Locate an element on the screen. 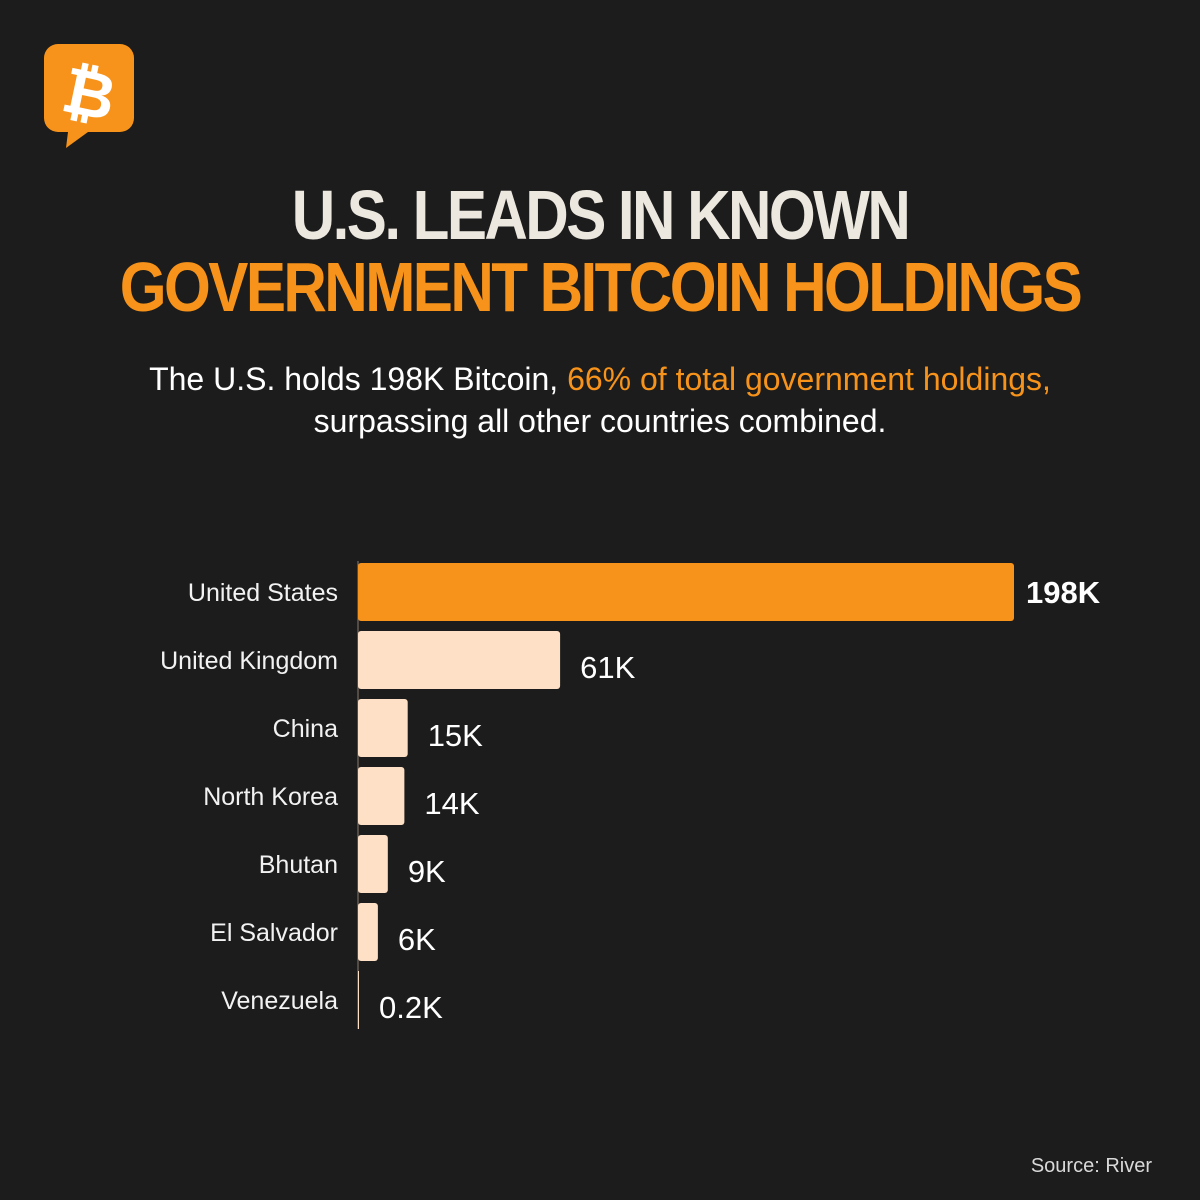 This screenshot has height=1200, width=1200. title-line-1: U.S. LEADS IN KNOWN is located at coordinates (601, 215).